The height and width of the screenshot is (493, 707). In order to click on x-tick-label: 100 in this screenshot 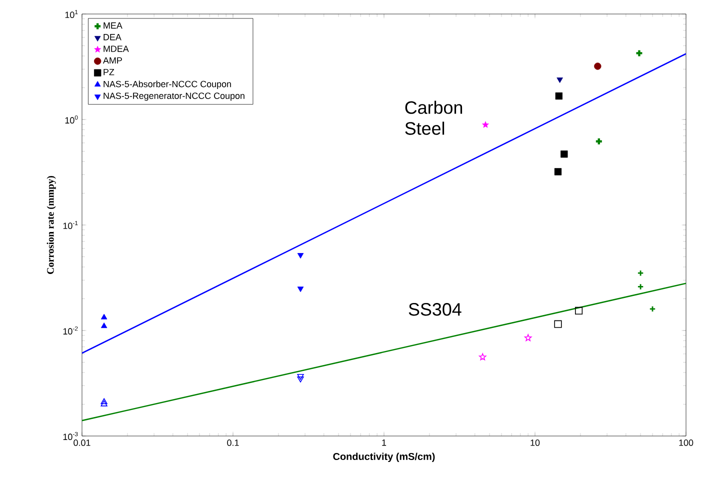, I will do `click(686, 443)`.